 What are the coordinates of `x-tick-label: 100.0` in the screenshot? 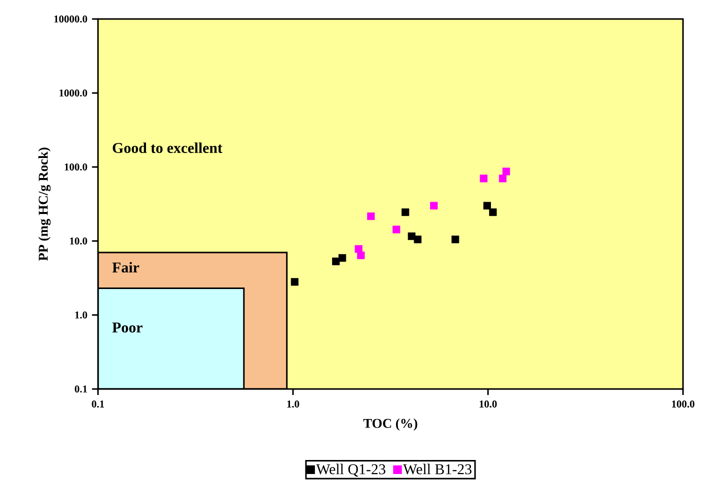 It's located at (683, 404).